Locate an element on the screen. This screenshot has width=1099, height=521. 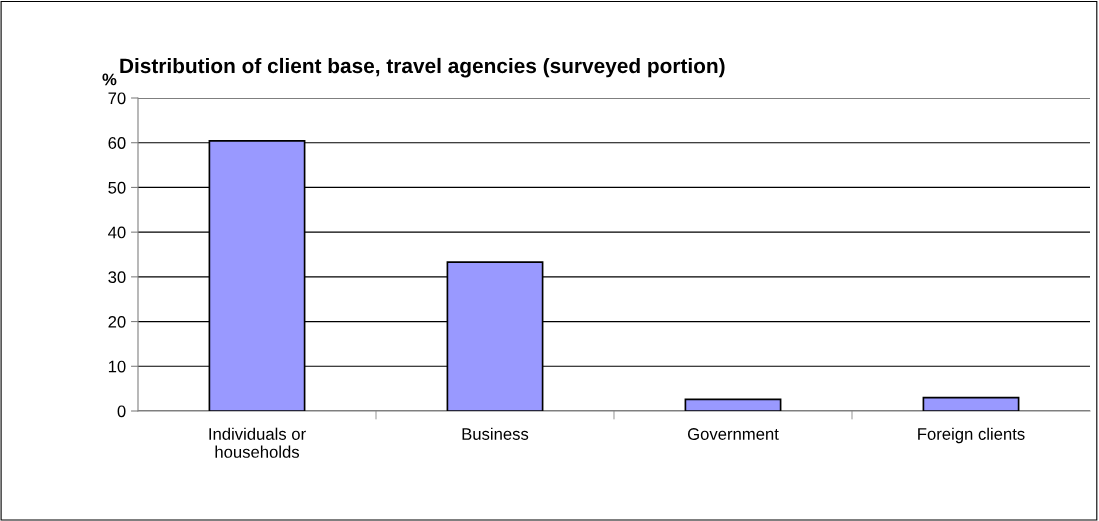
y-tick-label: 30 is located at coordinates (117, 277).